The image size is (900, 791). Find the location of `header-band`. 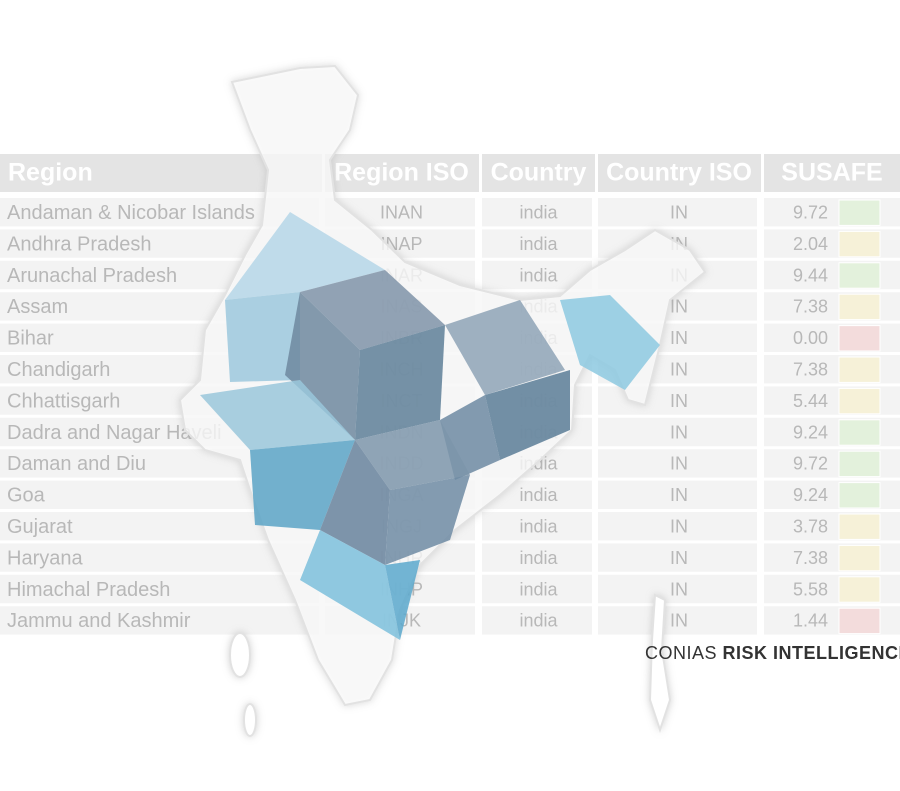

header-band is located at coordinates (450, 173).